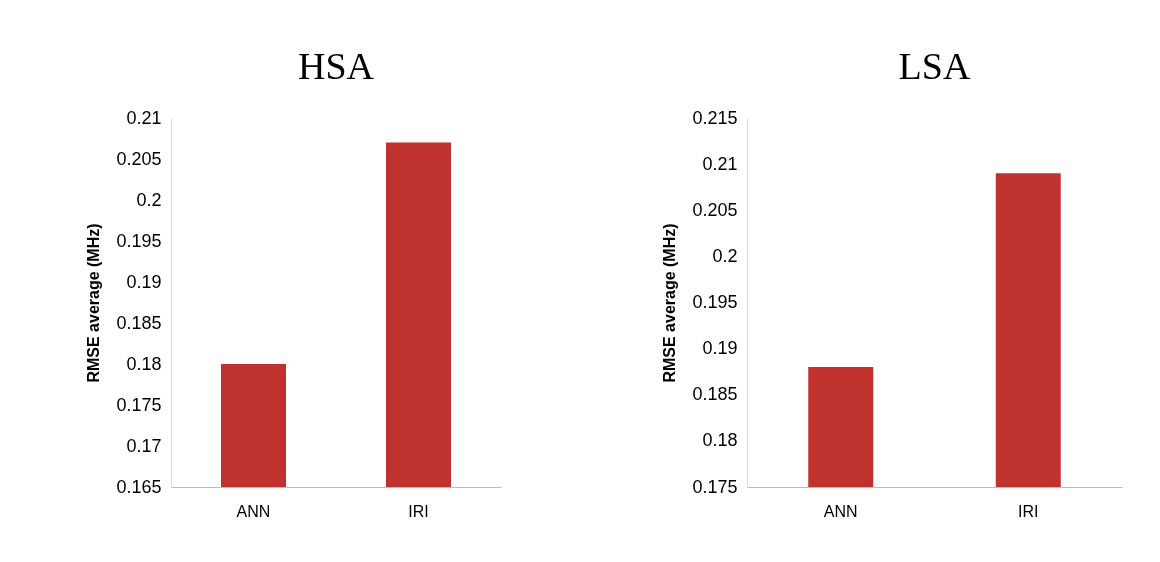 The width and height of the screenshot is (1160, 562). Describe the element at coordinates (934, 66) in the screenshot. I see `chart-title: LSA` at that location.